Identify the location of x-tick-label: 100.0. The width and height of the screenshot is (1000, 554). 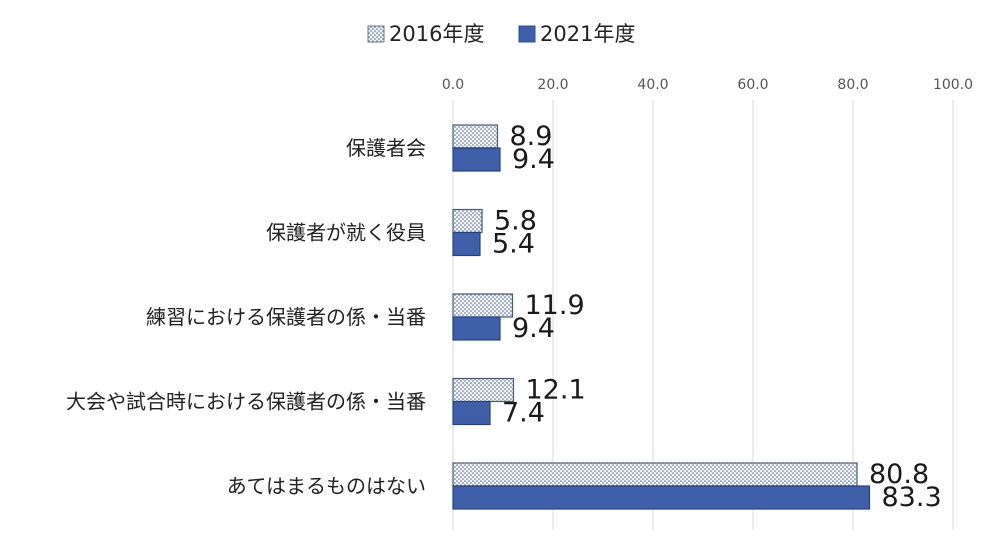
(953, 85).